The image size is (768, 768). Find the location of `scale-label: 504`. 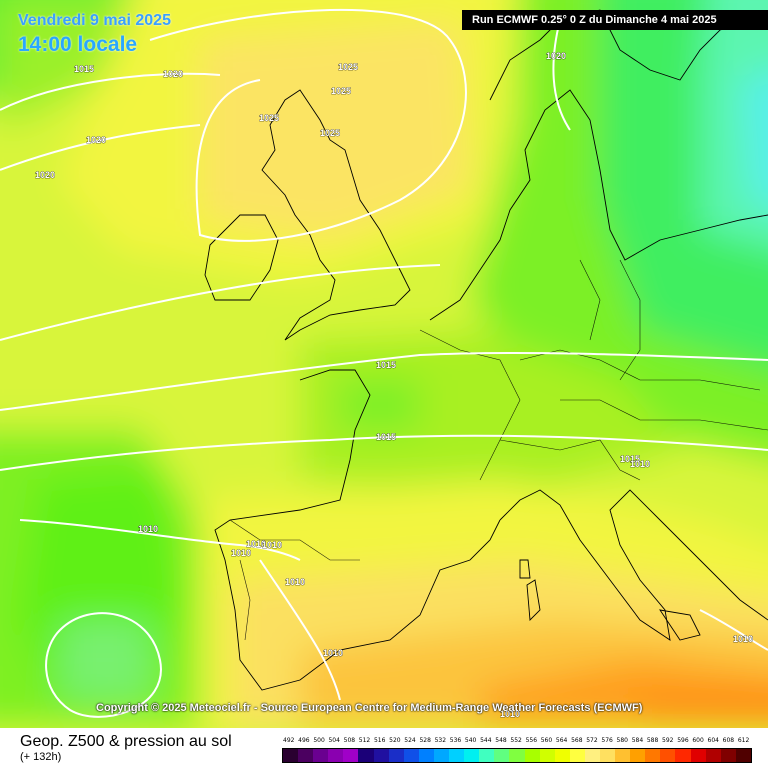

scale-label: 504 is located at coordinates (334, 740).